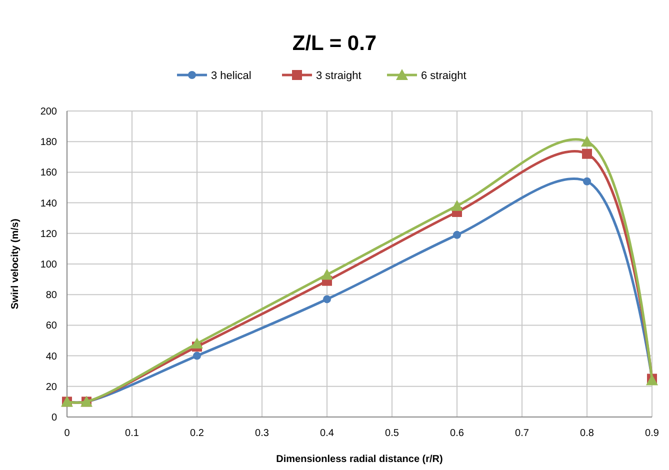  Describe the element at coordinates (52, 296) in the screenshot. I see `y-tick-label: 80` at that location.